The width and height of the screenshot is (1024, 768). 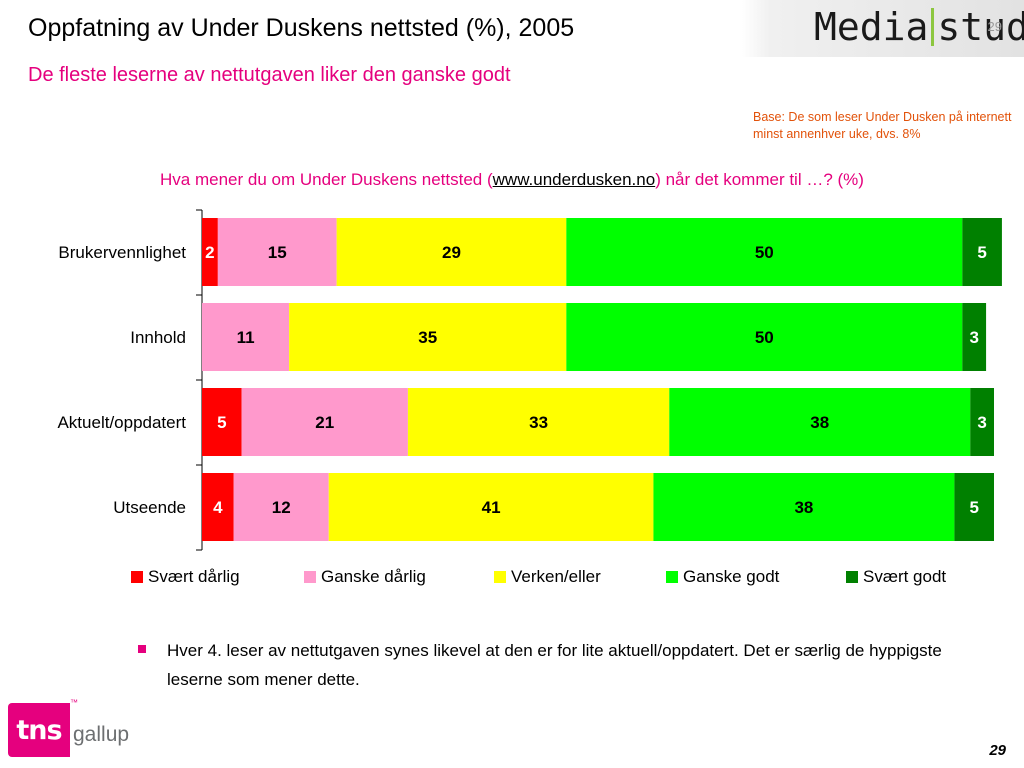 What do you see at coordinates (997, 750) in the screenshot?
I see `page-number: 29` at bounding box center [997, 750].